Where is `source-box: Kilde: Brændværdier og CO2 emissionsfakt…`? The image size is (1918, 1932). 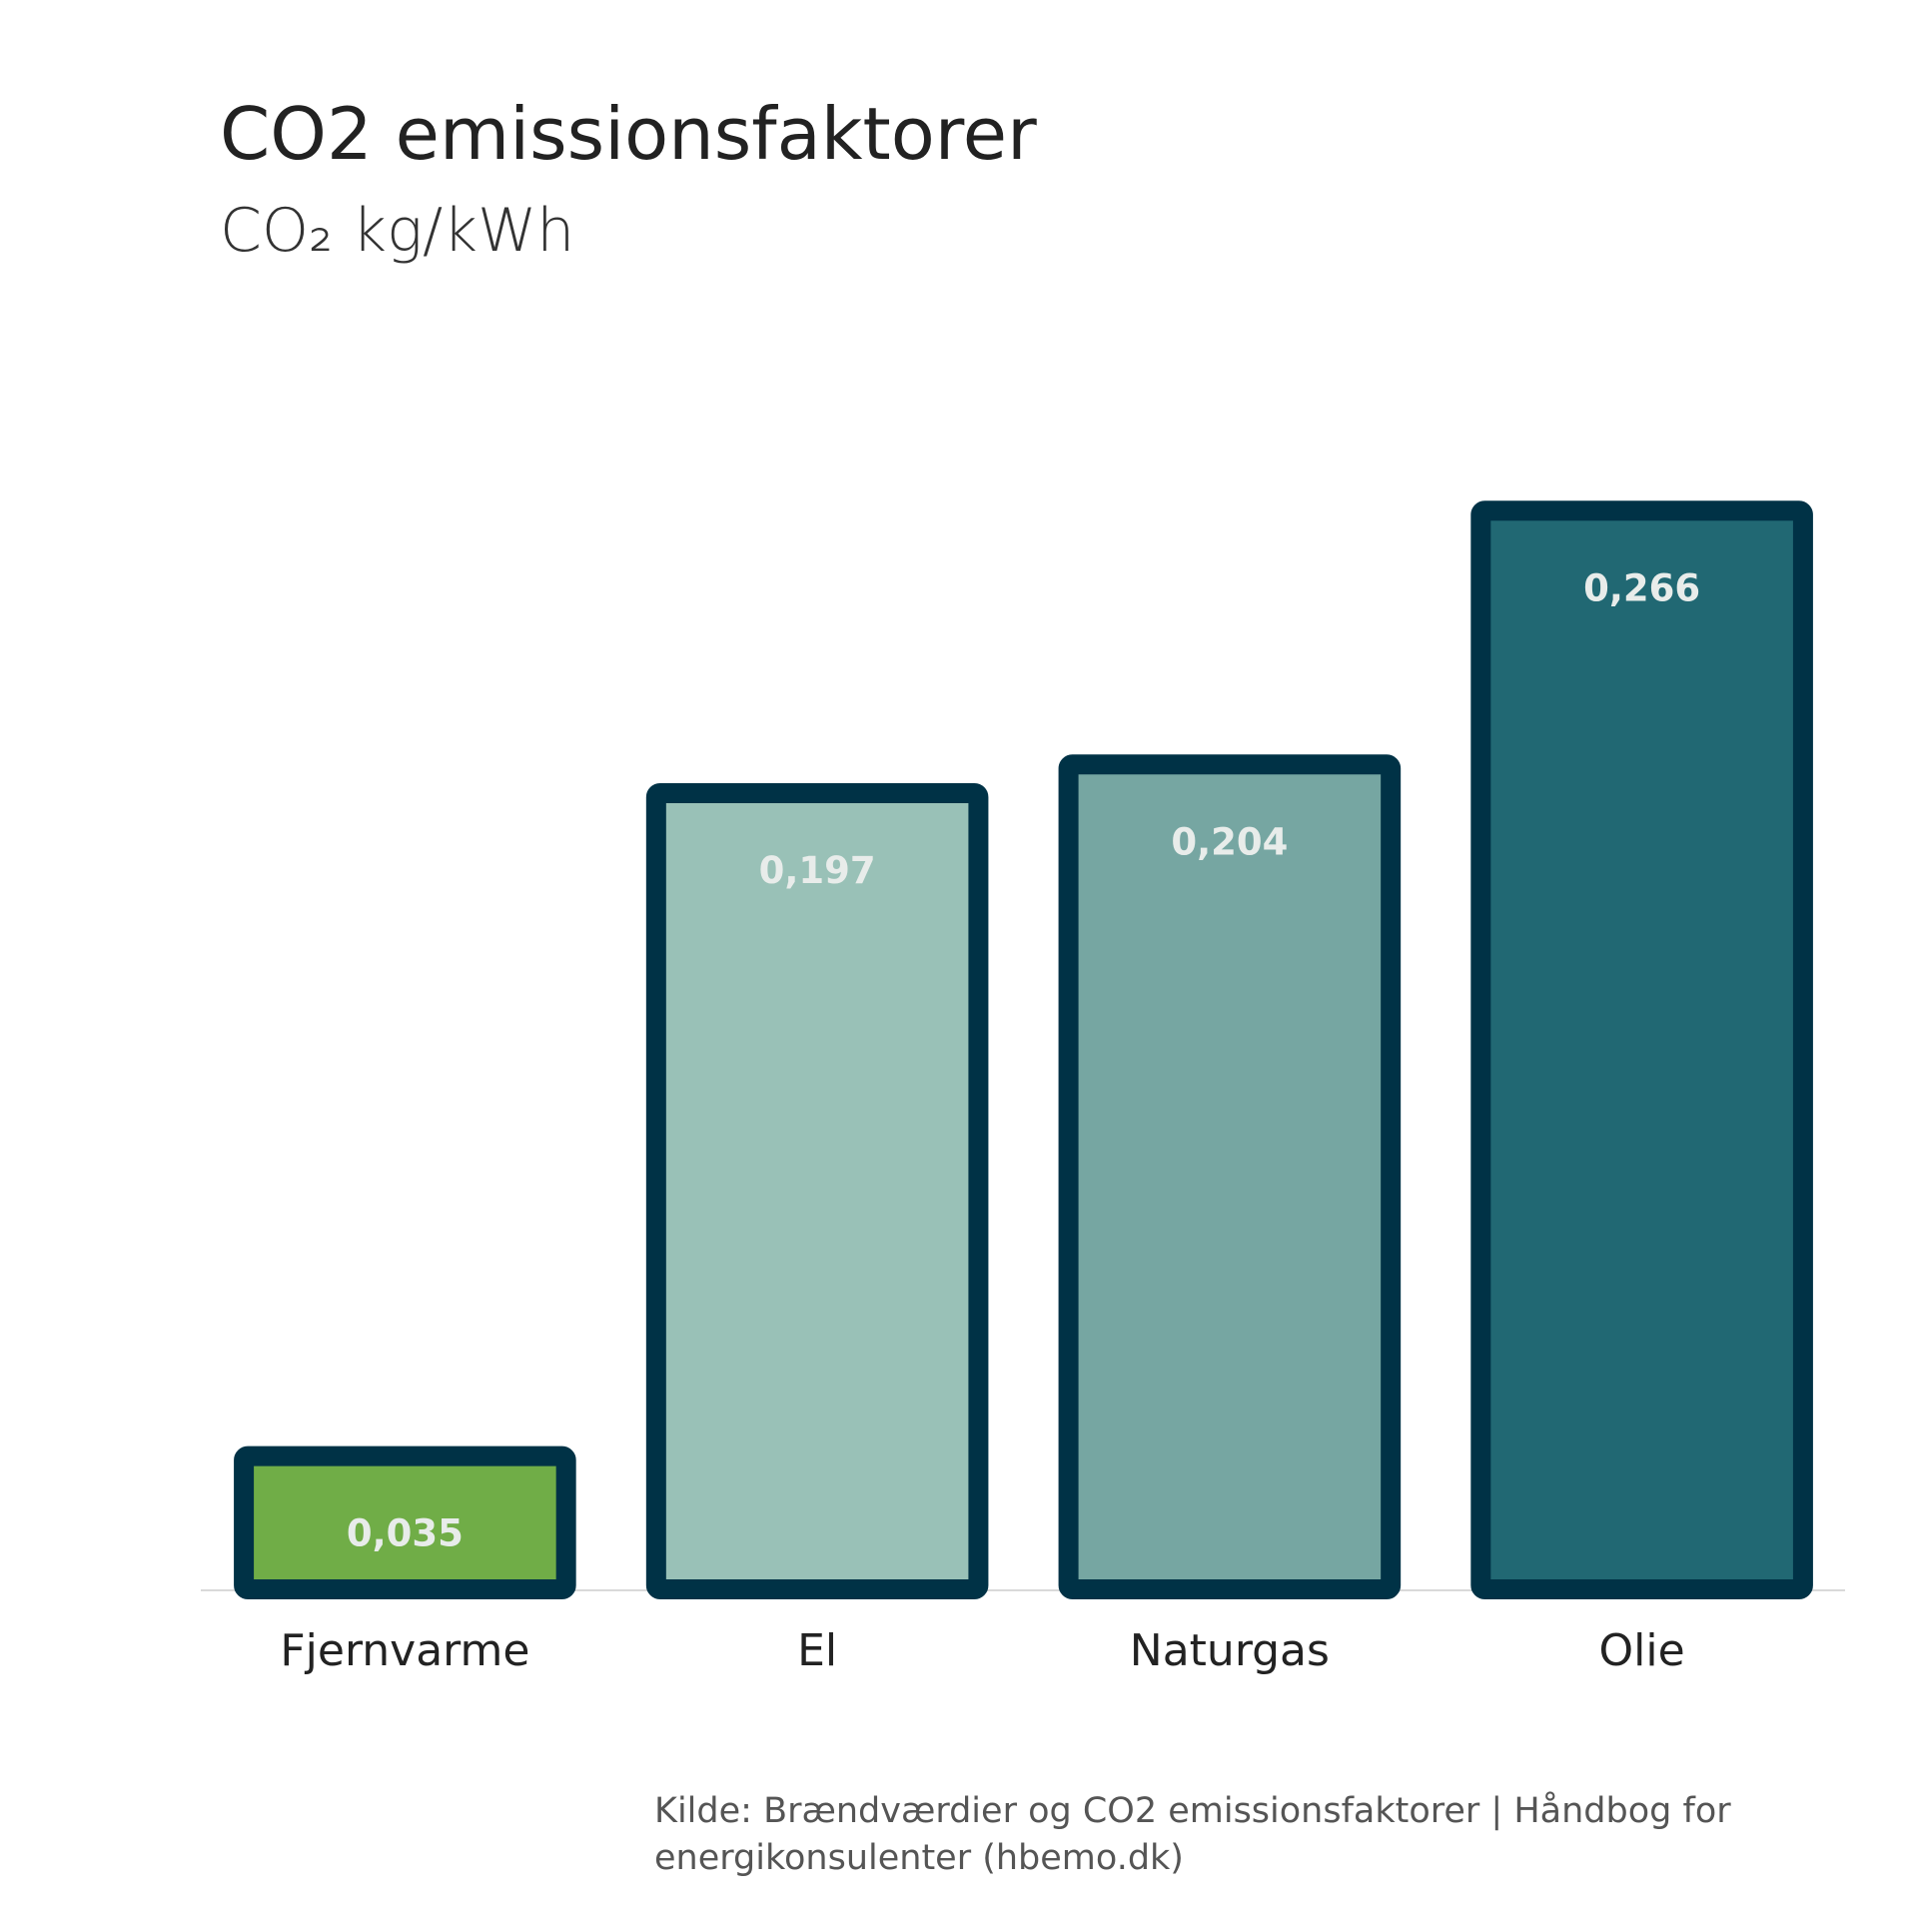 source-box: Kilde: Brændværdier og CO2 emissionsfakt… is located at coordinates (1192, 1834).